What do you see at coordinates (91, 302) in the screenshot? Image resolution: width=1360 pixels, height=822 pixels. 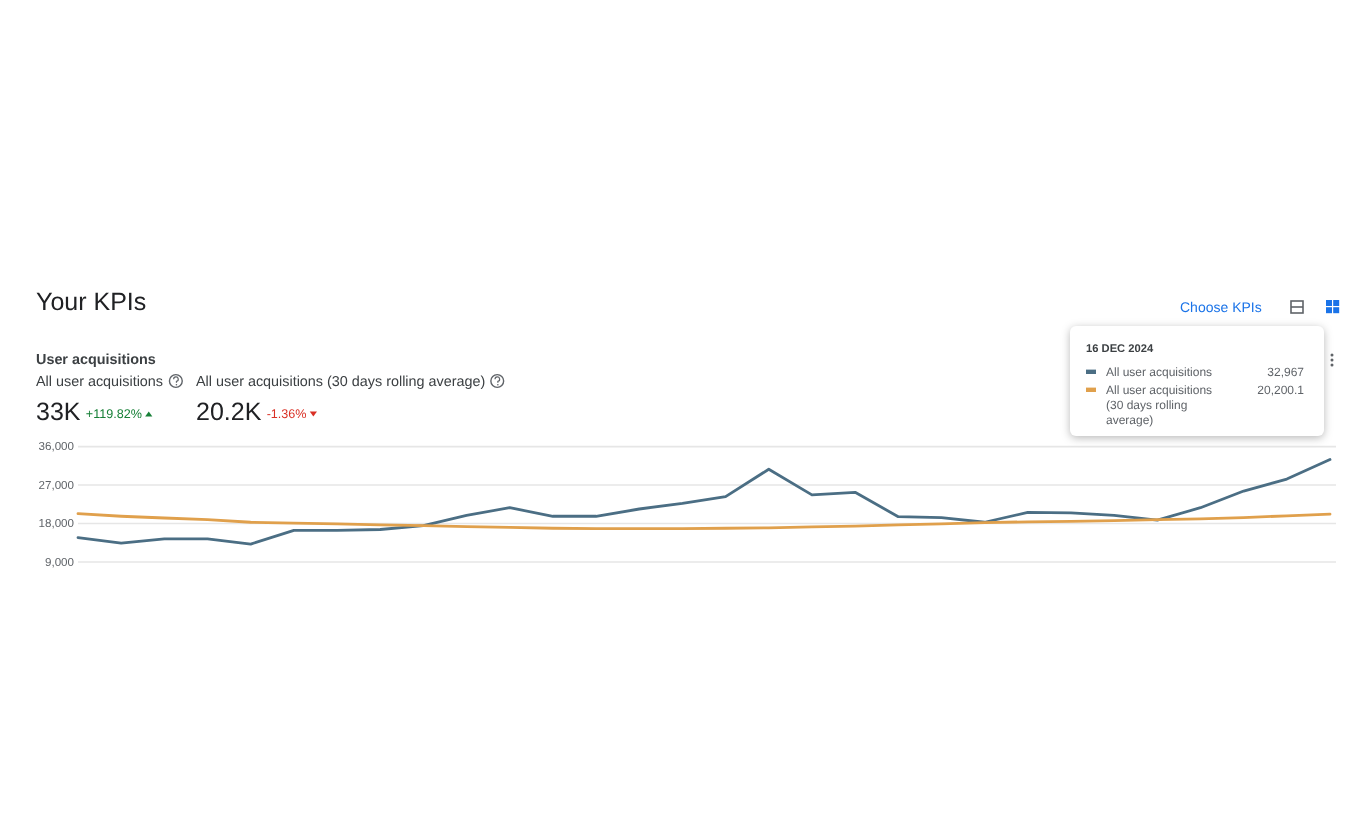 I see `chart-title: Your KPIs` at bounding box center [91, 302].